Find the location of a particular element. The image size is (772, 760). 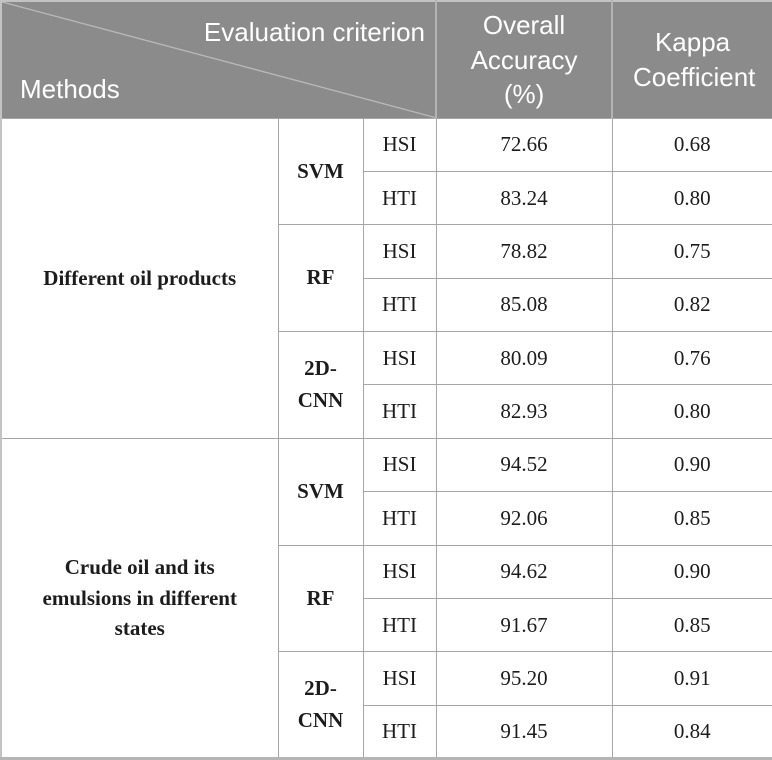

overall-accuracy-cell: 82.93 is located at coordinates (524, 411).